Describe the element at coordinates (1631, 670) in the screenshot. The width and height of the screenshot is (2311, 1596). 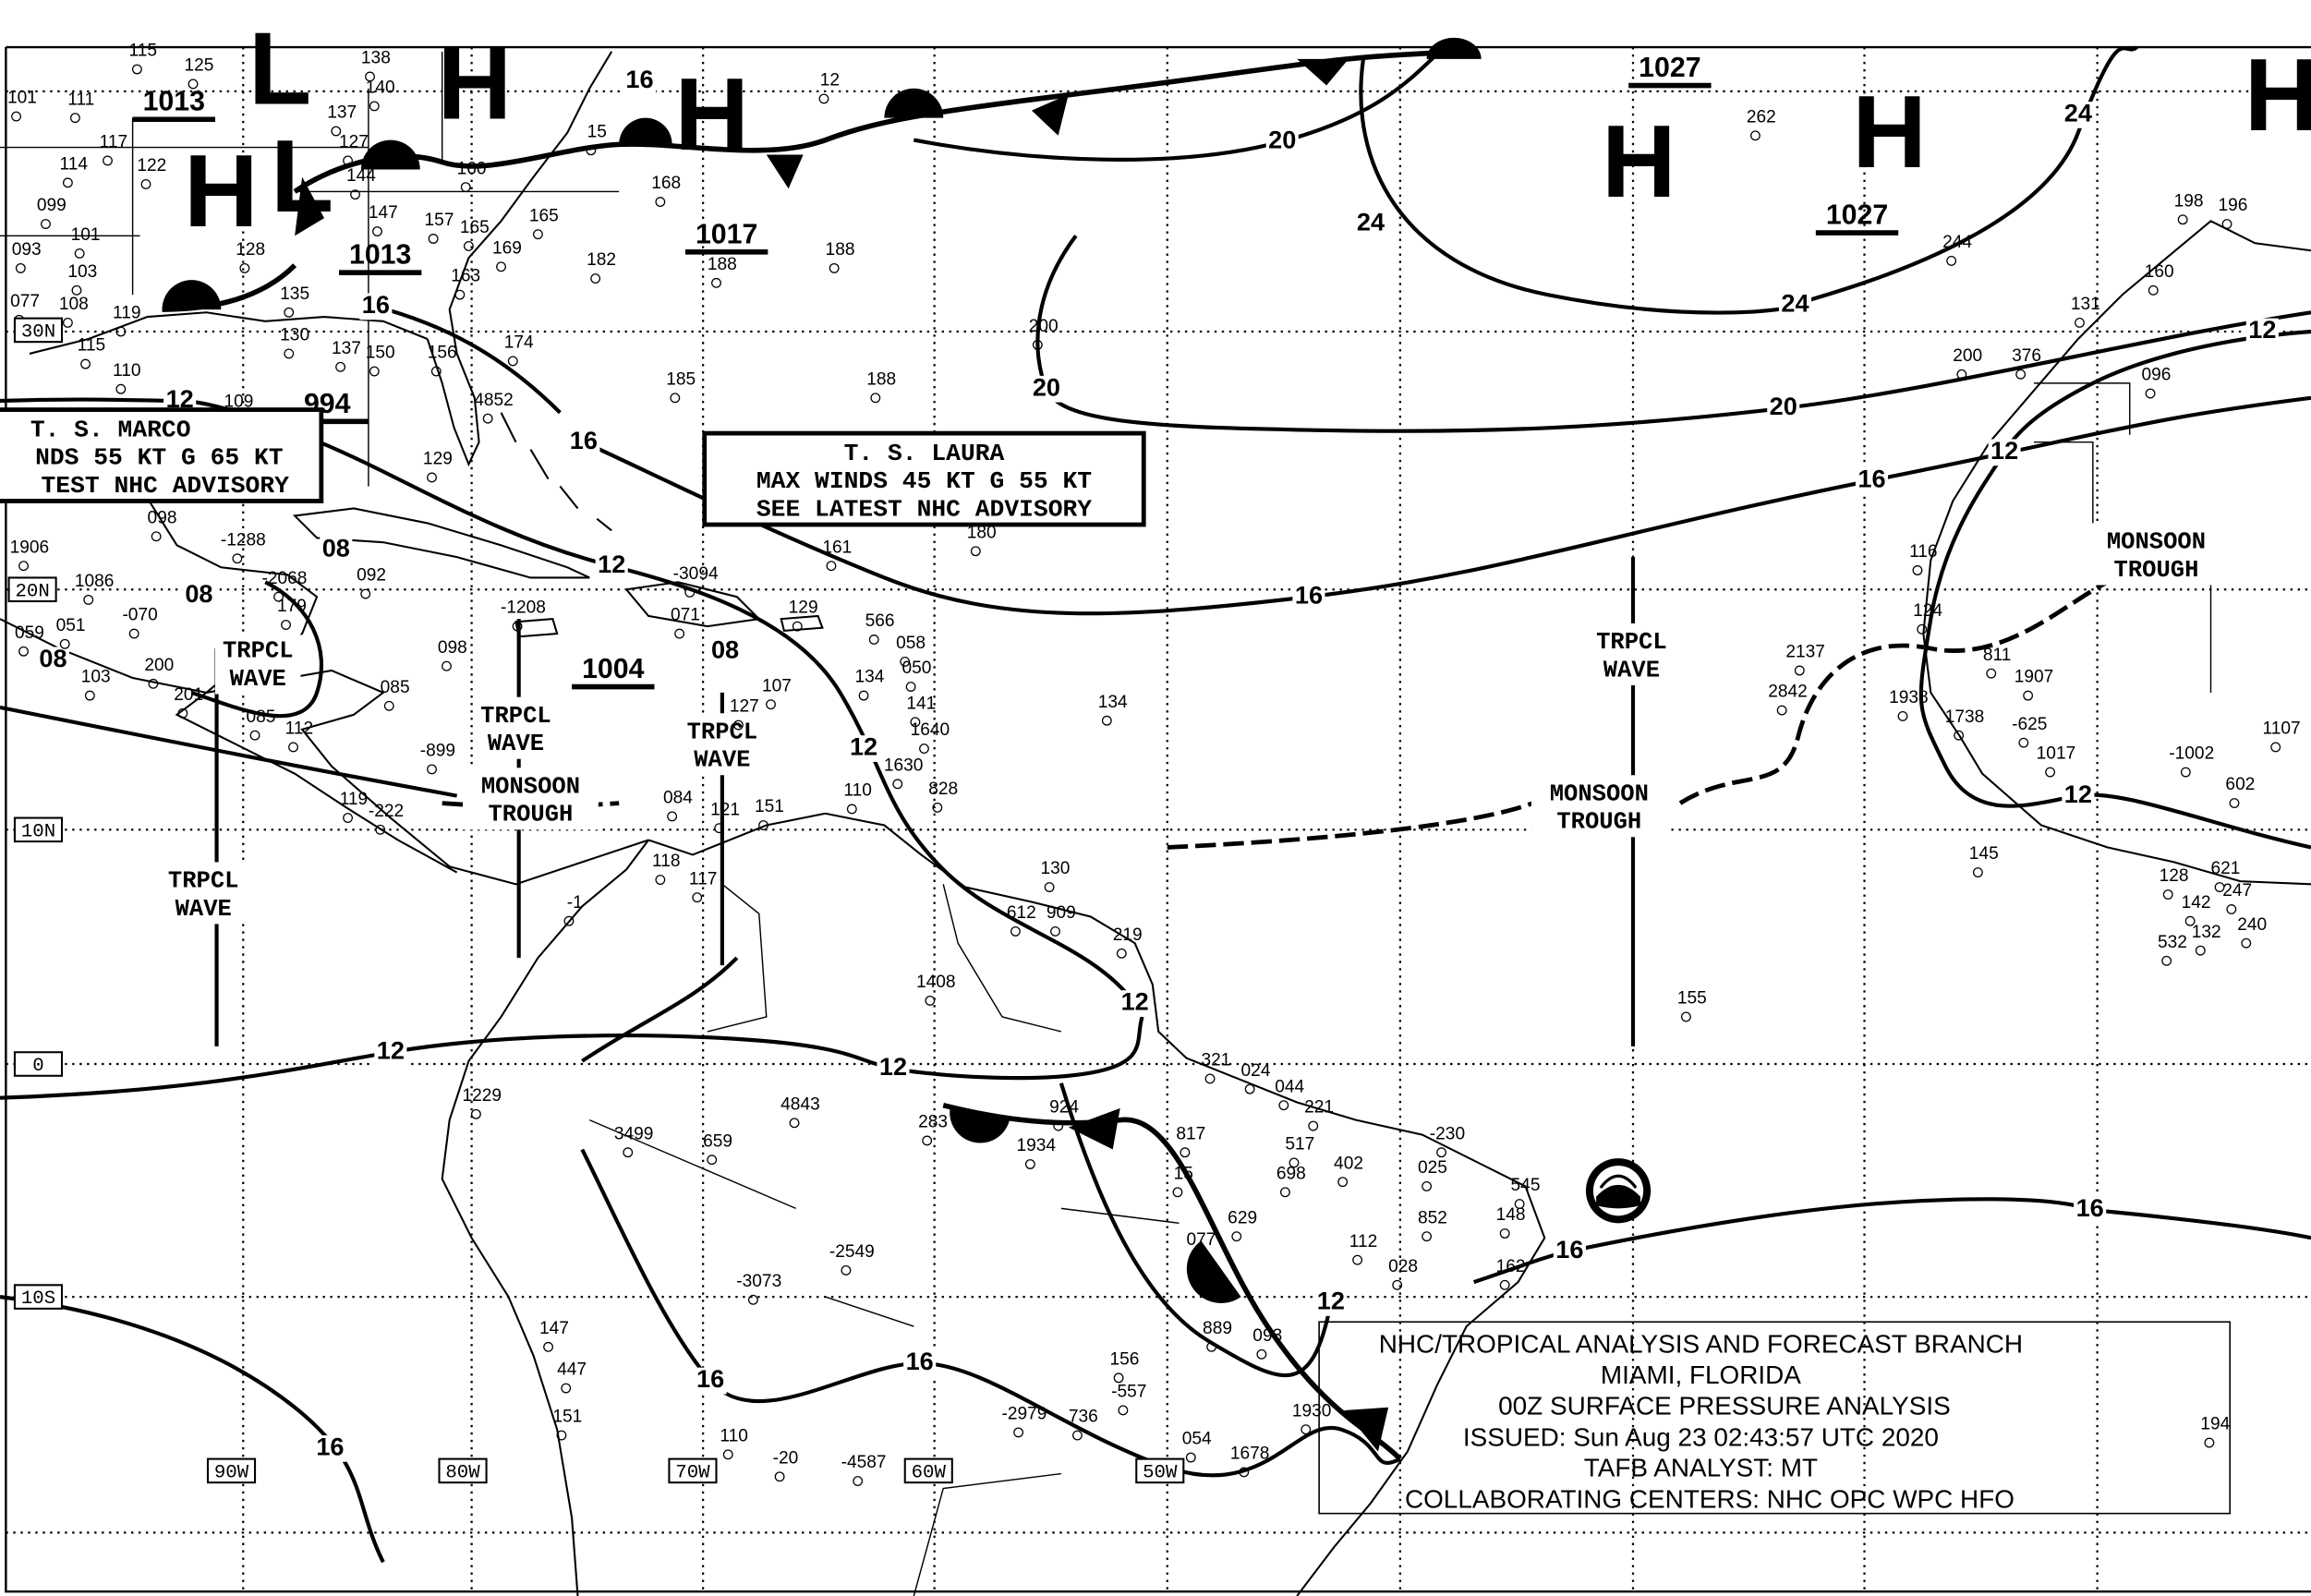
I see `tropical-wave-label: WAVE` at that location.